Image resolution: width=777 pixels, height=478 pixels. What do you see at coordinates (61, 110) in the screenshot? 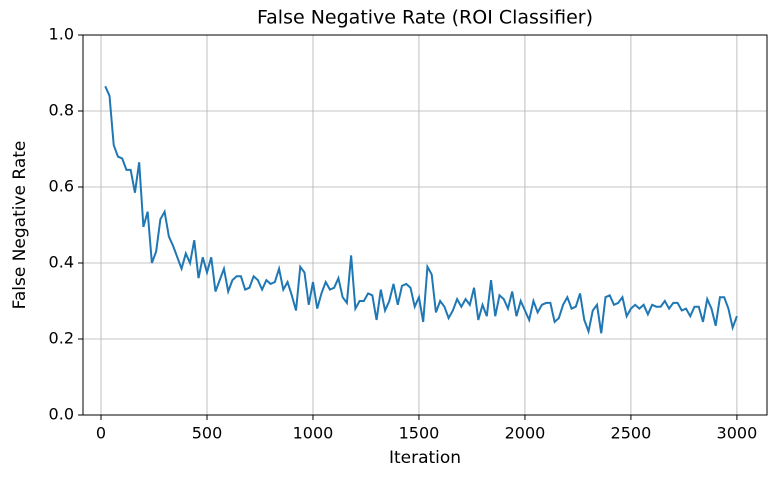
I see `y-tick-label: 0.8` at bounding box center [61, 110].